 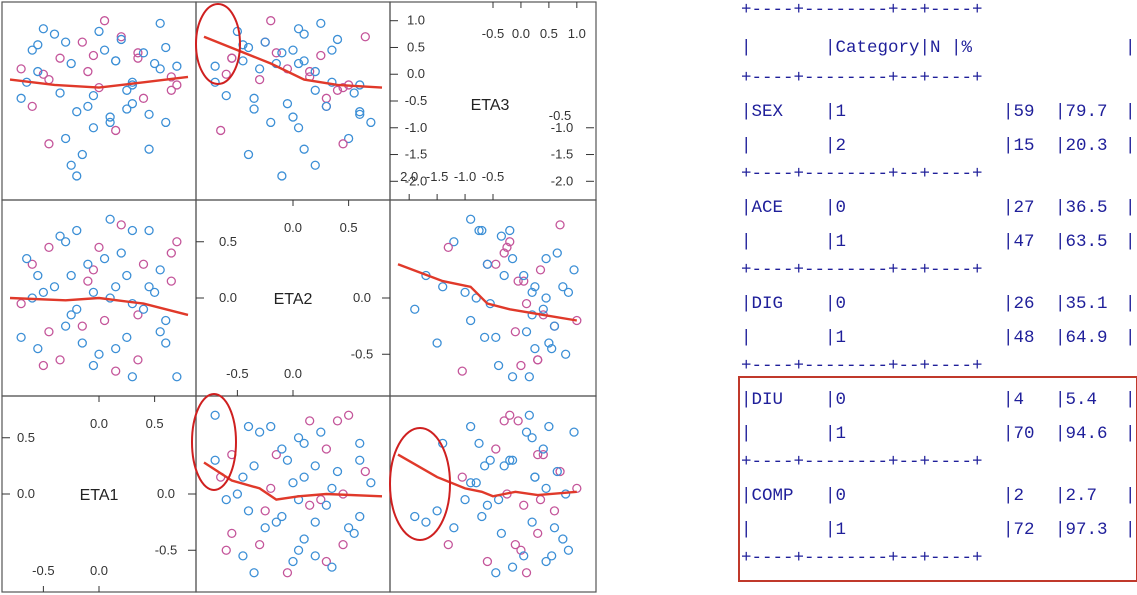 I want to click on table-count: |26, so click(x=1019, y=304).